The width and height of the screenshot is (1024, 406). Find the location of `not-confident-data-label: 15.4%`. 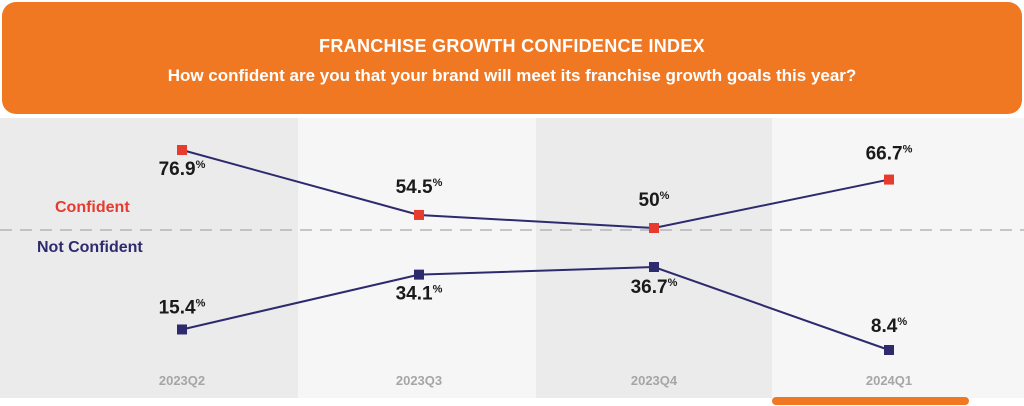

not-confident-data-label: 15.4% is located at coordinates (182, 307).